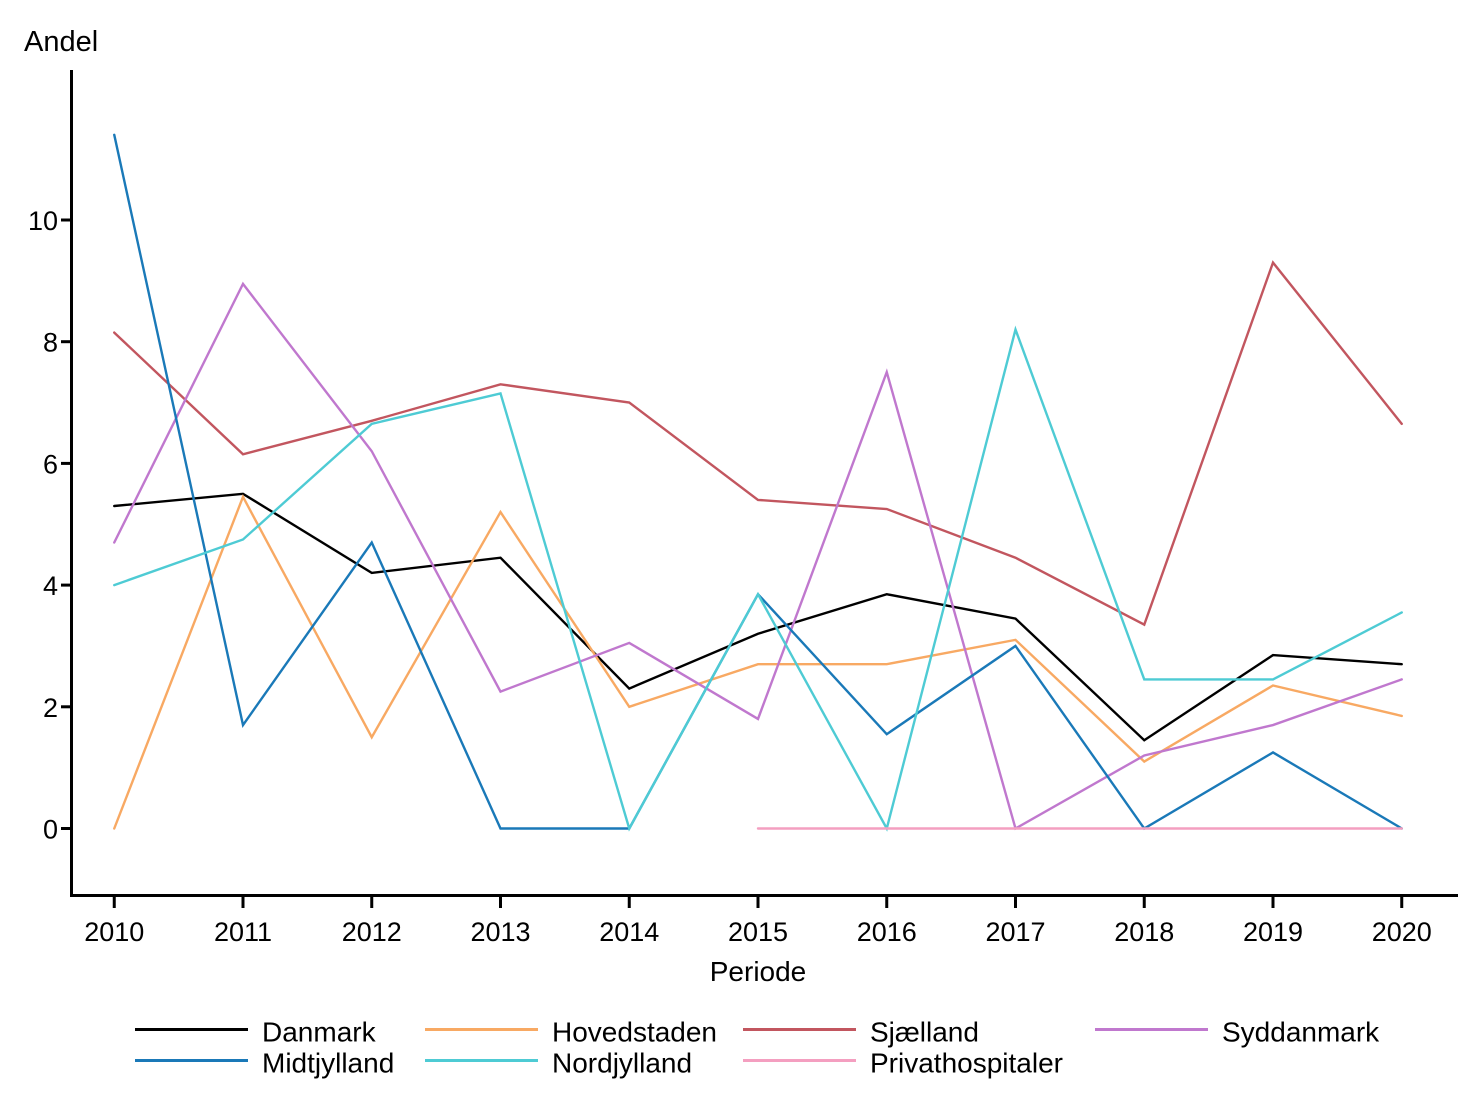 The height and width of the screenshot is (1100, 1467). What do you see at coordinates (43, 221) in the screenshot?
I see `y-tick-label: 10` at bounding box center [43, 221].